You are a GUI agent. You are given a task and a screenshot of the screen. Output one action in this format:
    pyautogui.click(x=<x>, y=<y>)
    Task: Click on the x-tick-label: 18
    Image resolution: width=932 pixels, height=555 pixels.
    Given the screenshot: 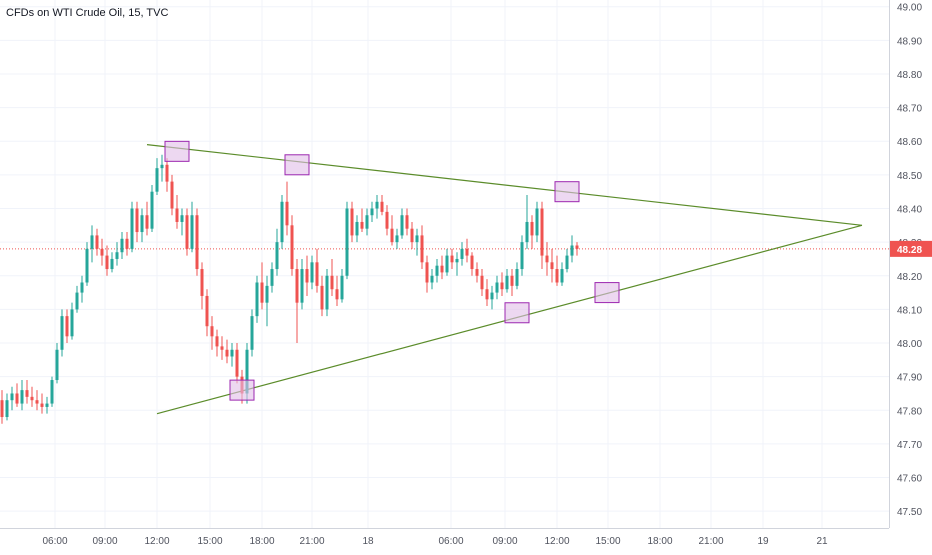 What is the action you would take?
    pyautogui.click(x=368, y=541)
    